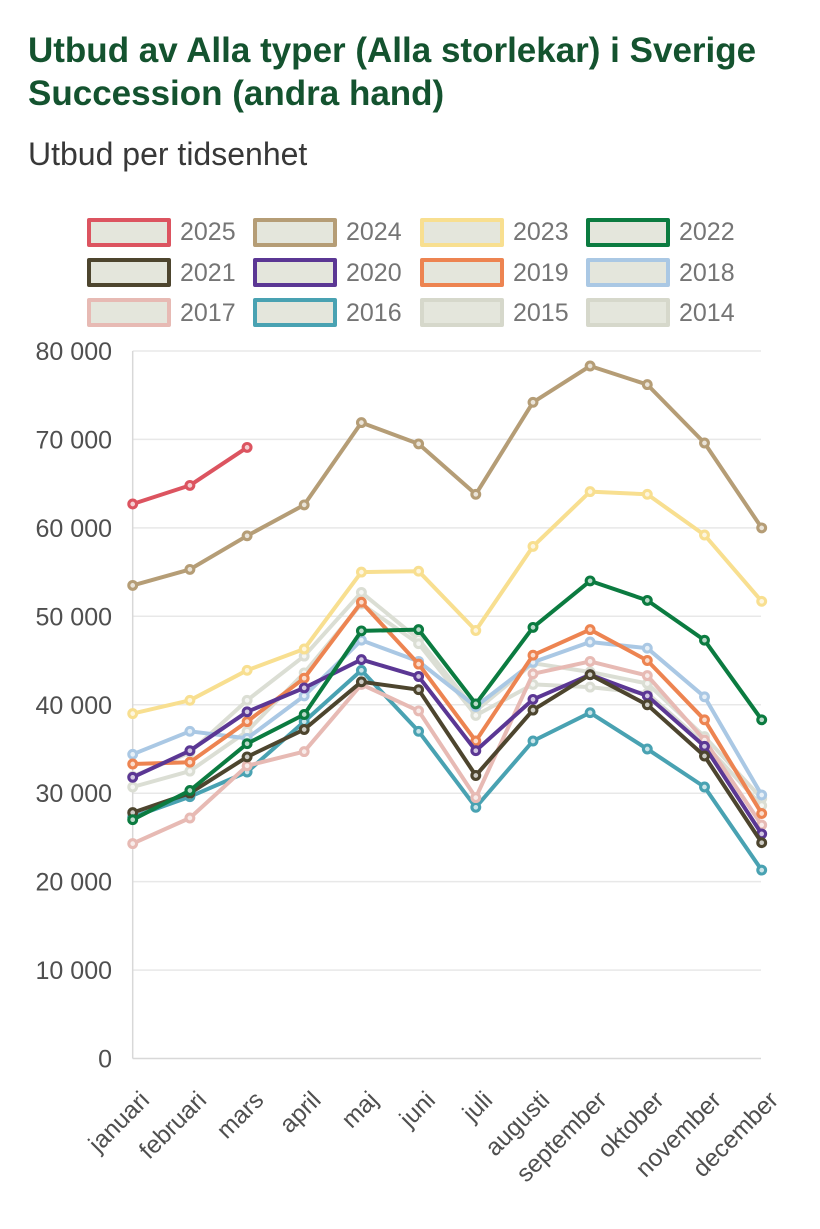  Describe the element at coordinates (74, 883) in the screenshot. I see `svg-text: 20 000` at that location.